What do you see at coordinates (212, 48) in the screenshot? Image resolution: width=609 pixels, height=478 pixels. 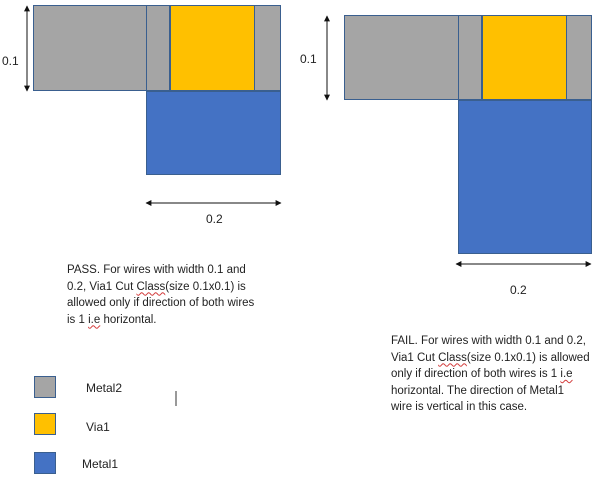 I see `left-via1-cut` at bounding box center [212, 48].